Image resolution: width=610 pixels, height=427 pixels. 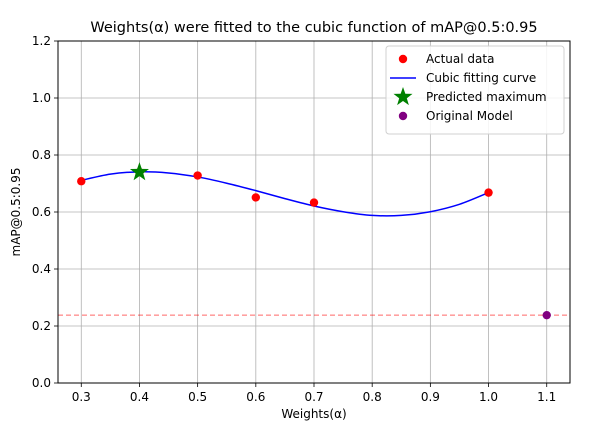 I want to click on x-tick-label: 1.1, so click(x=546, y=397).